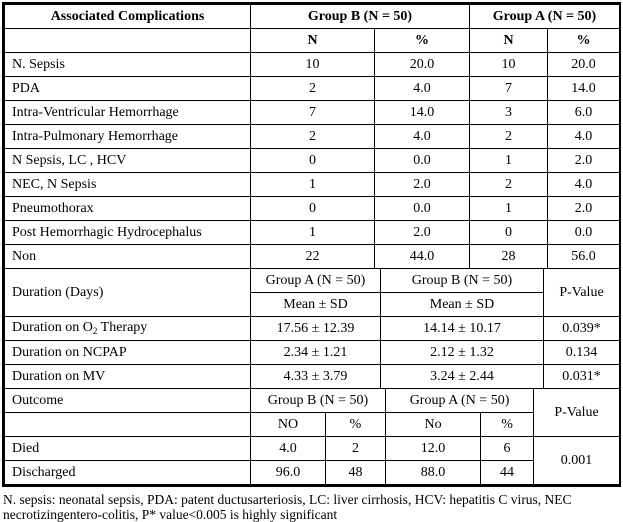 Image resolution: width=623 pixels, height=522 pixels. Describe the element at coordinates (577, 460) in the screenshot. I see `outcome-p-value-cell: 0.001` at that location.